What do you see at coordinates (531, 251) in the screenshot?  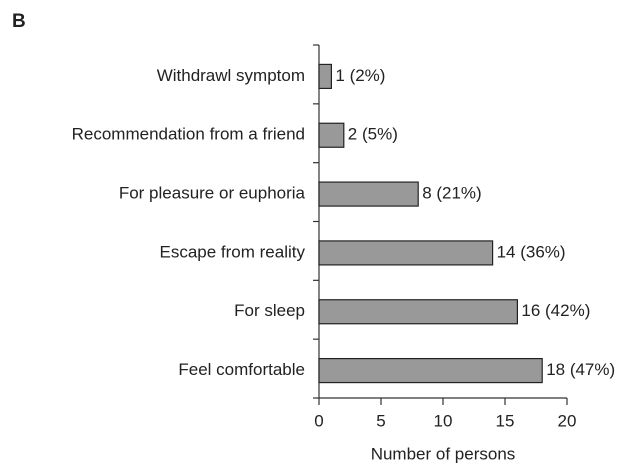 I see `value-label: 14 (36%)` at bounding box center [531, 251].